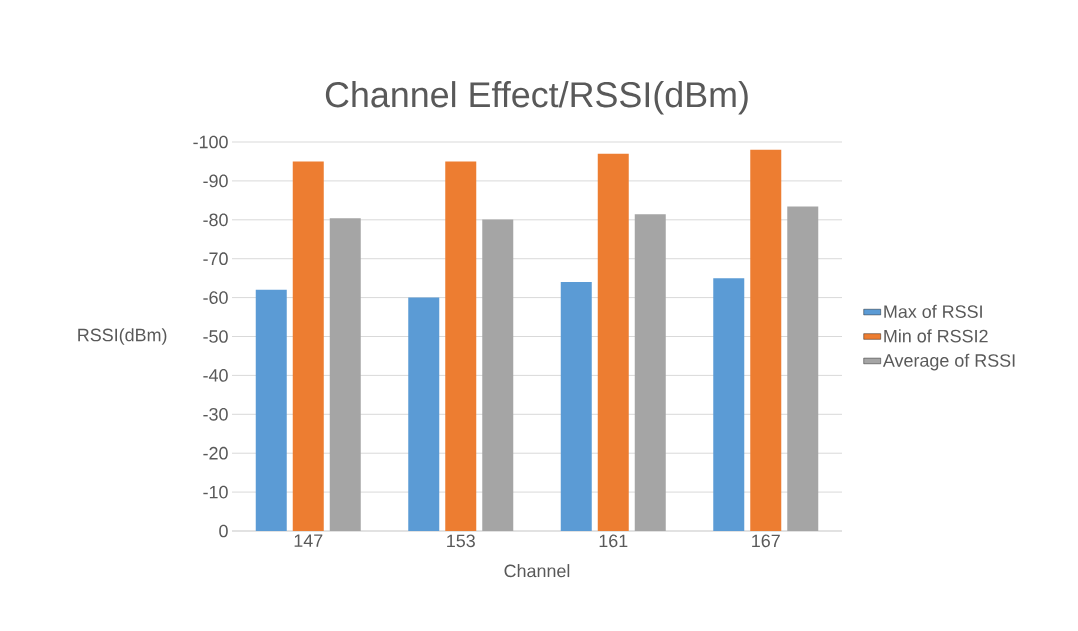  I want to click on y-tick-label: -80, so click(215, 220).